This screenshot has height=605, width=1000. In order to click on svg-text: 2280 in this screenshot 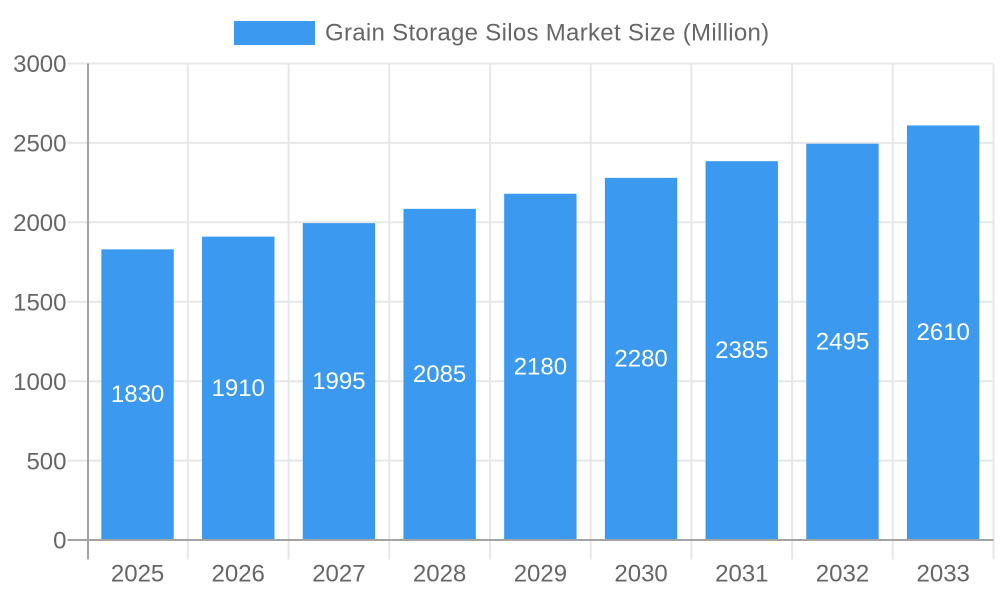, I will do `click(640, 358)`.